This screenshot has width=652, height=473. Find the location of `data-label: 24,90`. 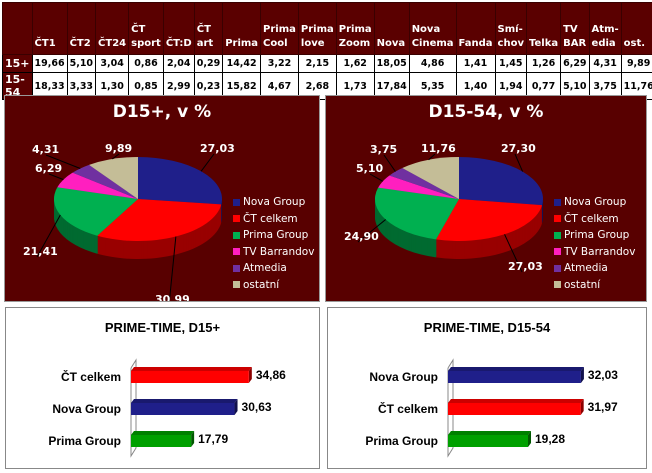

data-label: 24,90 is located at coordinates (361, 236).